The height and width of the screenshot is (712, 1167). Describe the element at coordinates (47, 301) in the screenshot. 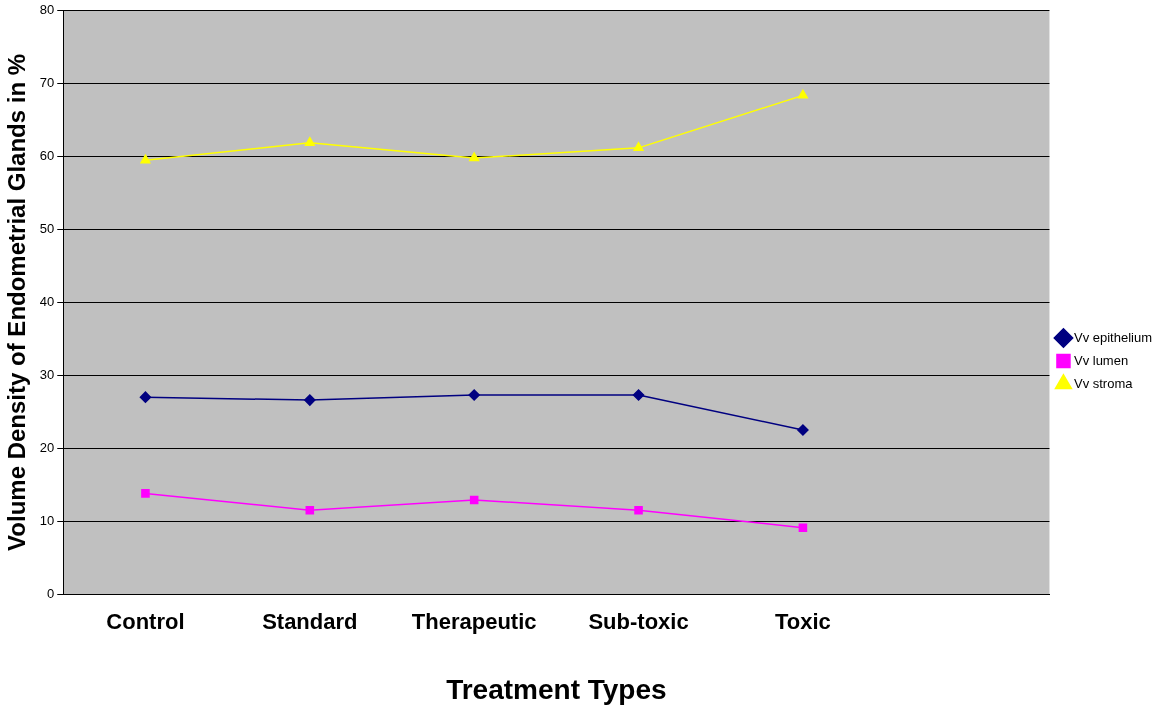

I see `y-tick-label: 40` at that location.